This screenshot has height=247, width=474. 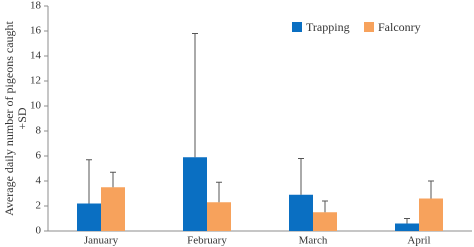 What do you see at coordinates (418, 241) in the screenshot?
I see `x-tick-label: April` at bounding box center [418, 241].